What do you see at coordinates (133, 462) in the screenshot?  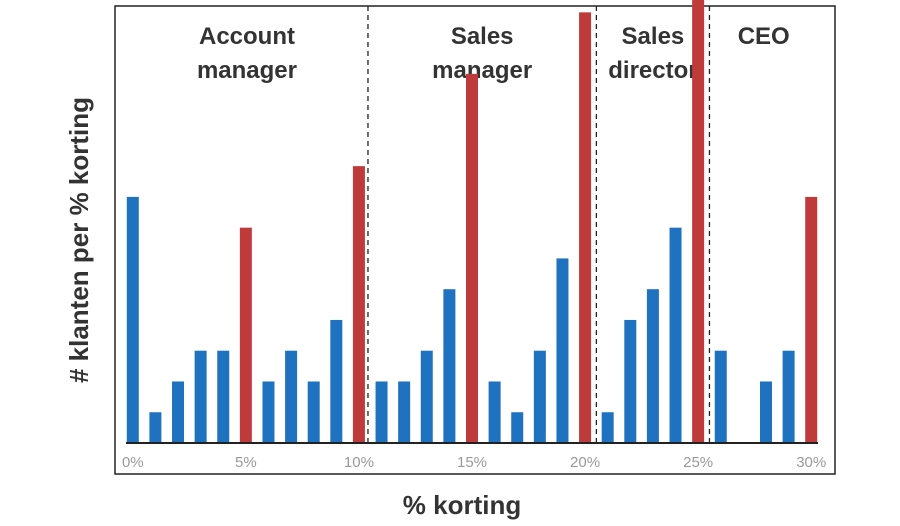 I see `x-tick-label: 0%` at bounding box center [133, 462].